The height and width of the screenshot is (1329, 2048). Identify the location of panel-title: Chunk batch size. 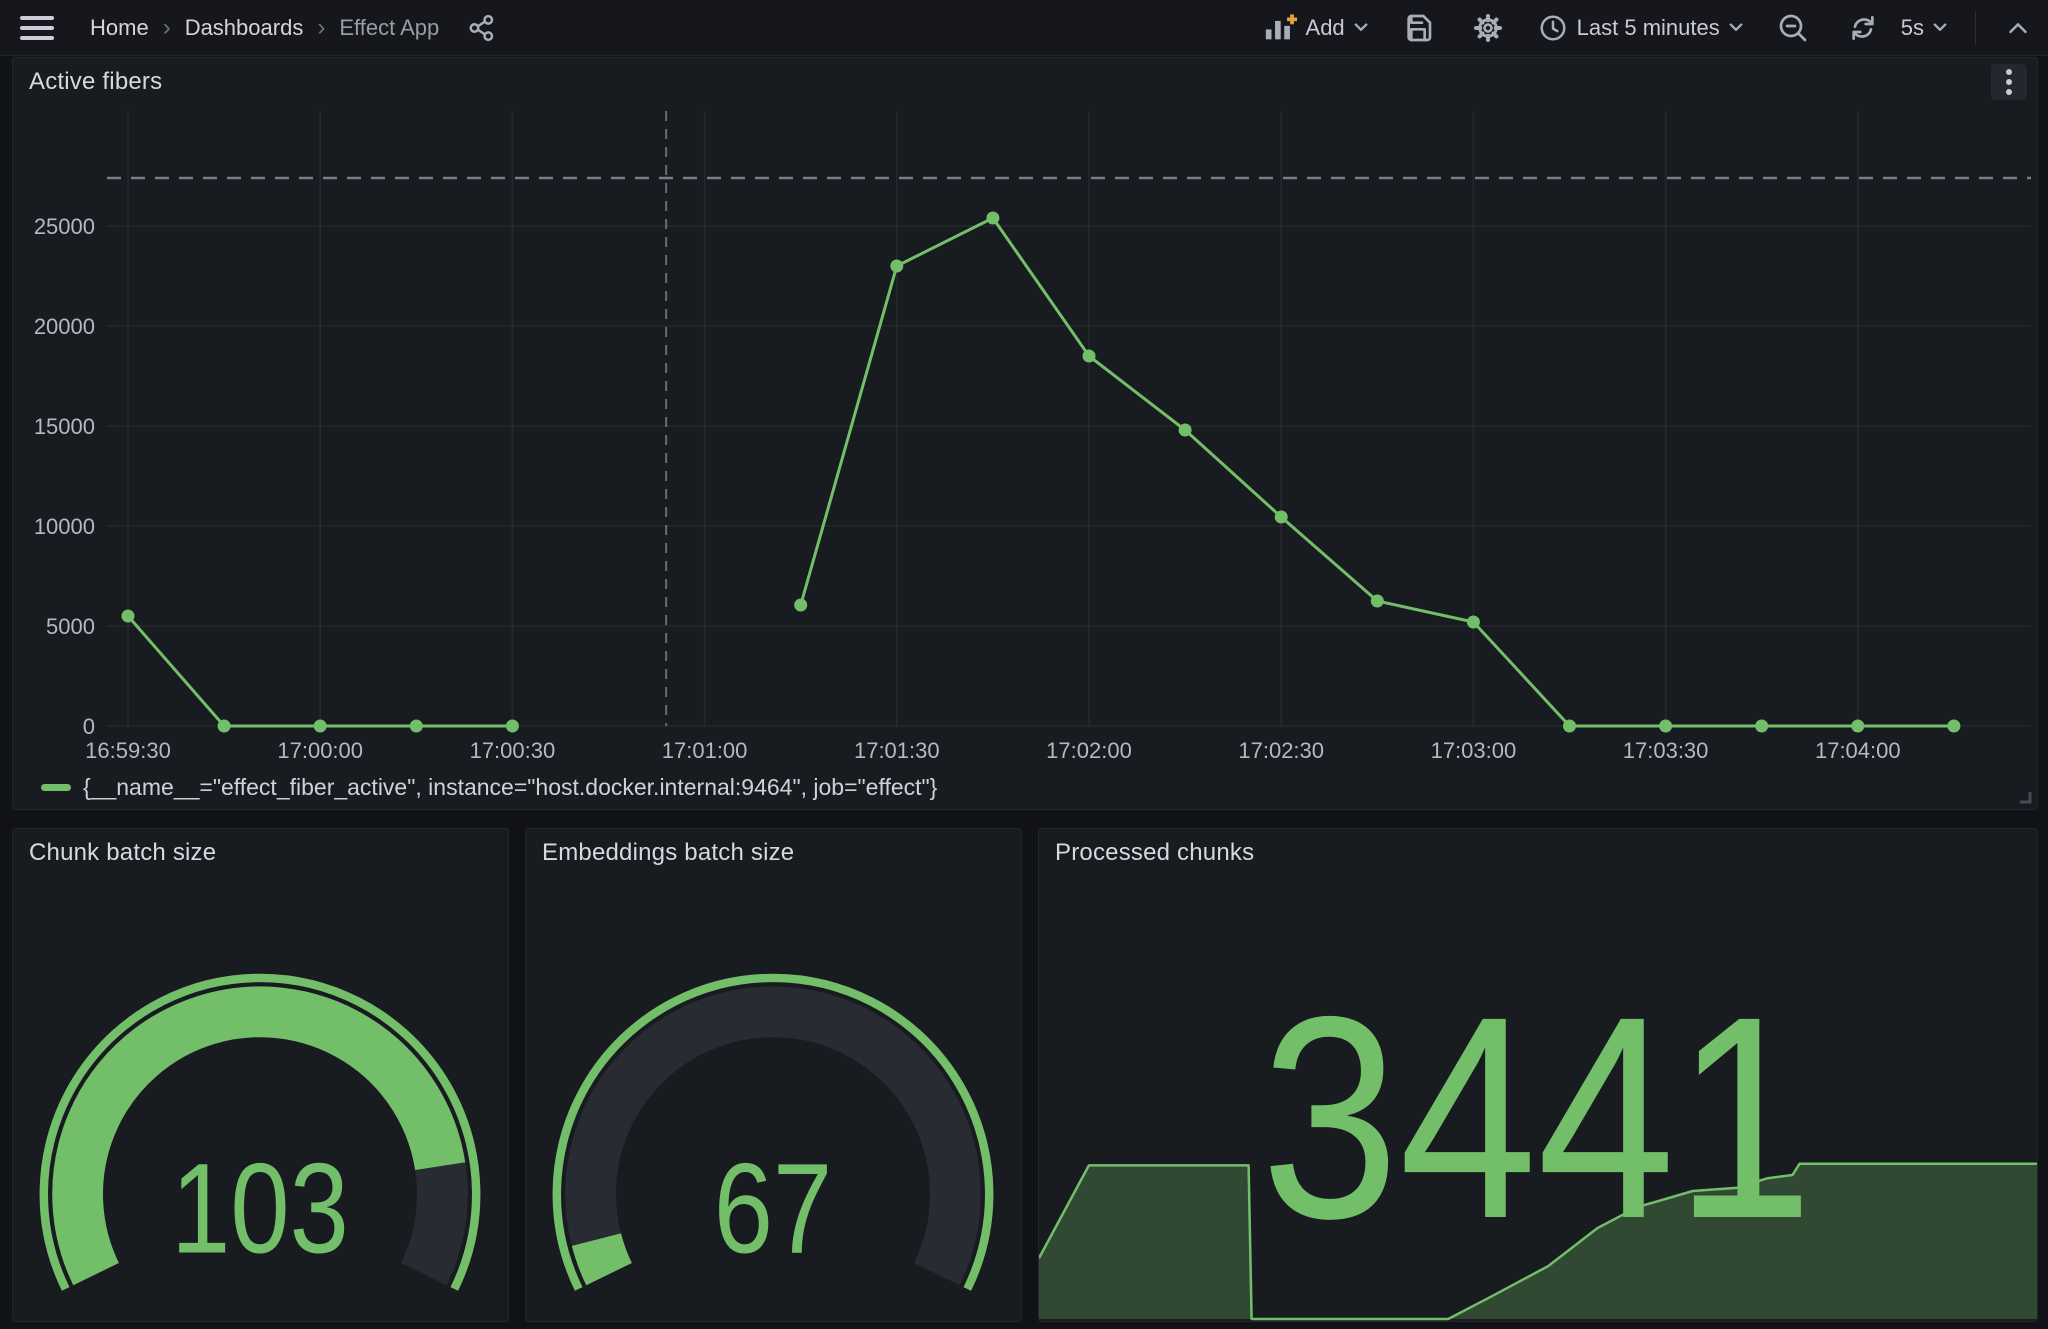
(123, 852).